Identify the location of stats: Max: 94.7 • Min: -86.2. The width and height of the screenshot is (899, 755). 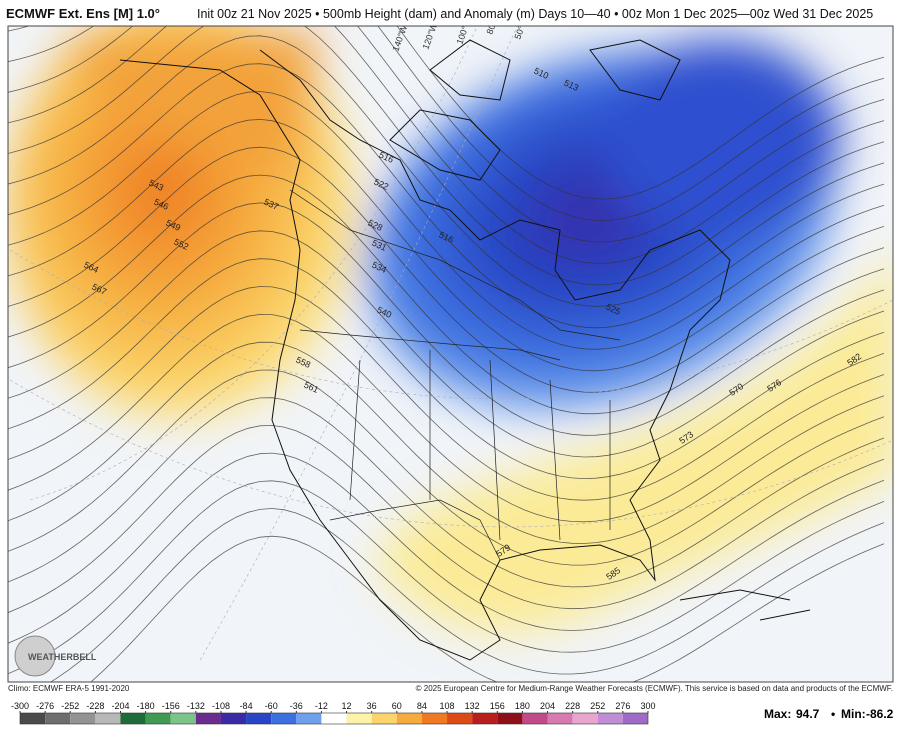
(829, 714).